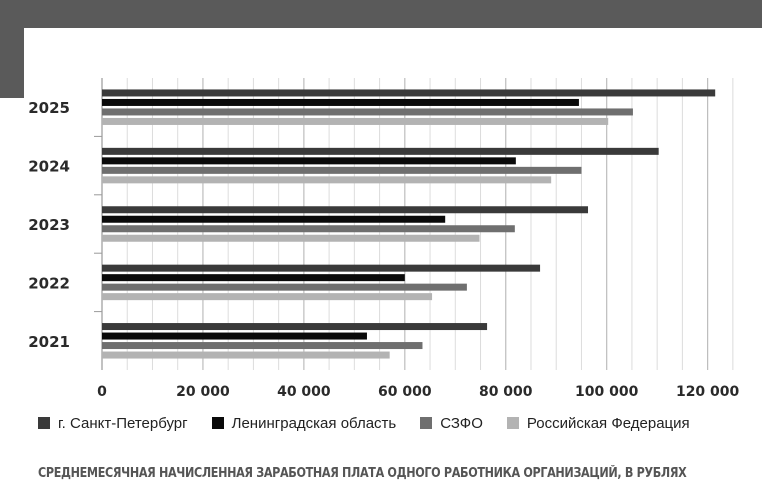  What do you see at coordinates (708, 392) in the screenshot?
I see `x-tick-label: 120 000` at bounding box center [708, 392].